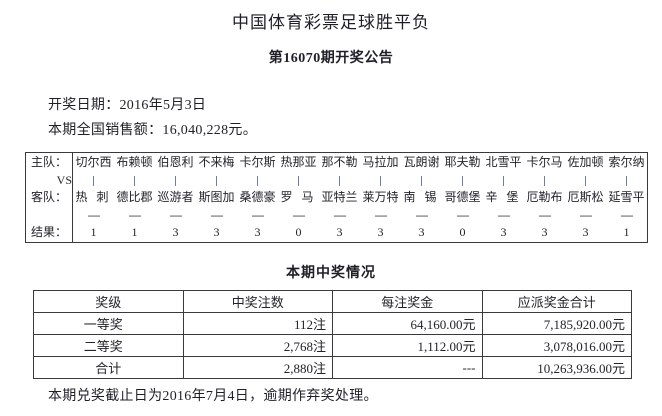 The width and height of the screenshot is (662, 416). What do you see at coordinates (407, 345) in the screenshot?
I see `prize-each: 1,112.00元` at bounding box center [407, 345].